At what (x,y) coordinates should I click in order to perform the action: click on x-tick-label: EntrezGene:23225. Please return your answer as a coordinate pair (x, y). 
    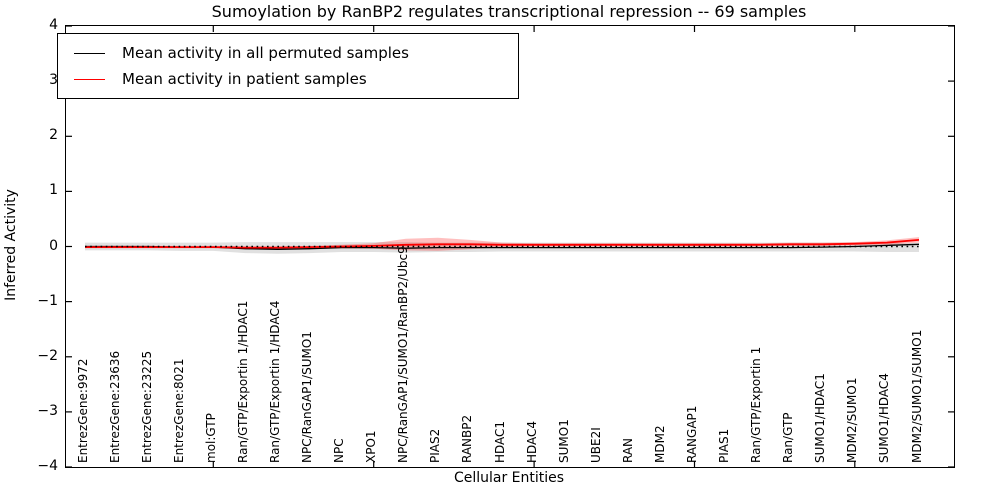
    Looking at the image, I should click on (146, 406).